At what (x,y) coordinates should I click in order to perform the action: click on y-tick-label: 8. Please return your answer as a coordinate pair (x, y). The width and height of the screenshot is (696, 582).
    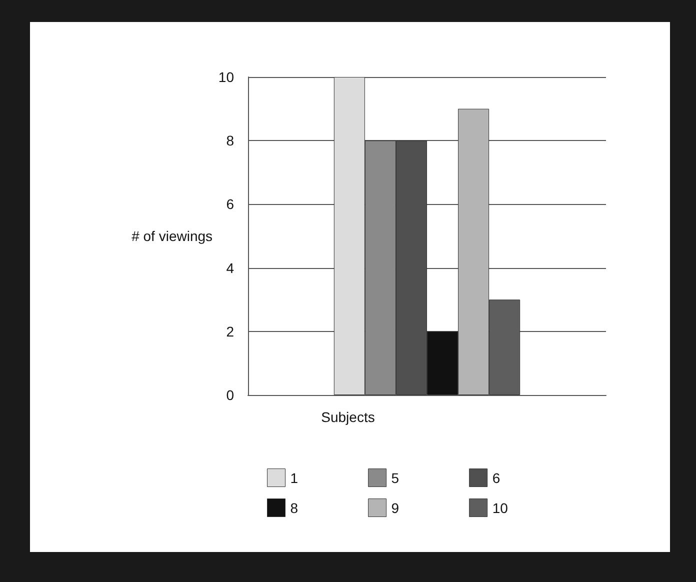
    Looking at the image, I should click on (230, 140).